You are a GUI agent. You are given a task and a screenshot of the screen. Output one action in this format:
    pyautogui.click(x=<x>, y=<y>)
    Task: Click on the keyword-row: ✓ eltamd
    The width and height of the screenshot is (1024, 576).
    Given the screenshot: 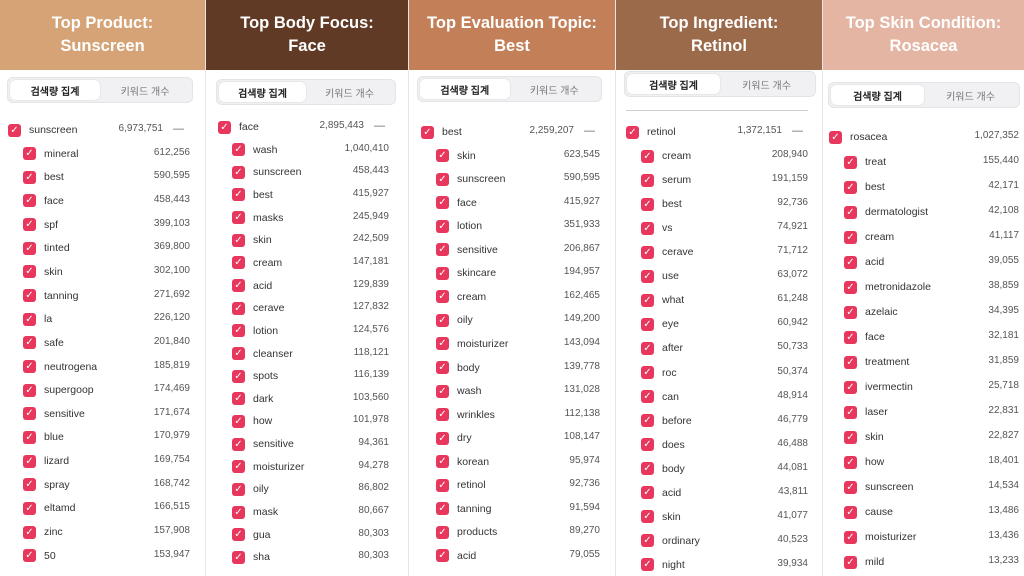 What is the action you would take?
    pyautogui.click(x=49, y=508)
    